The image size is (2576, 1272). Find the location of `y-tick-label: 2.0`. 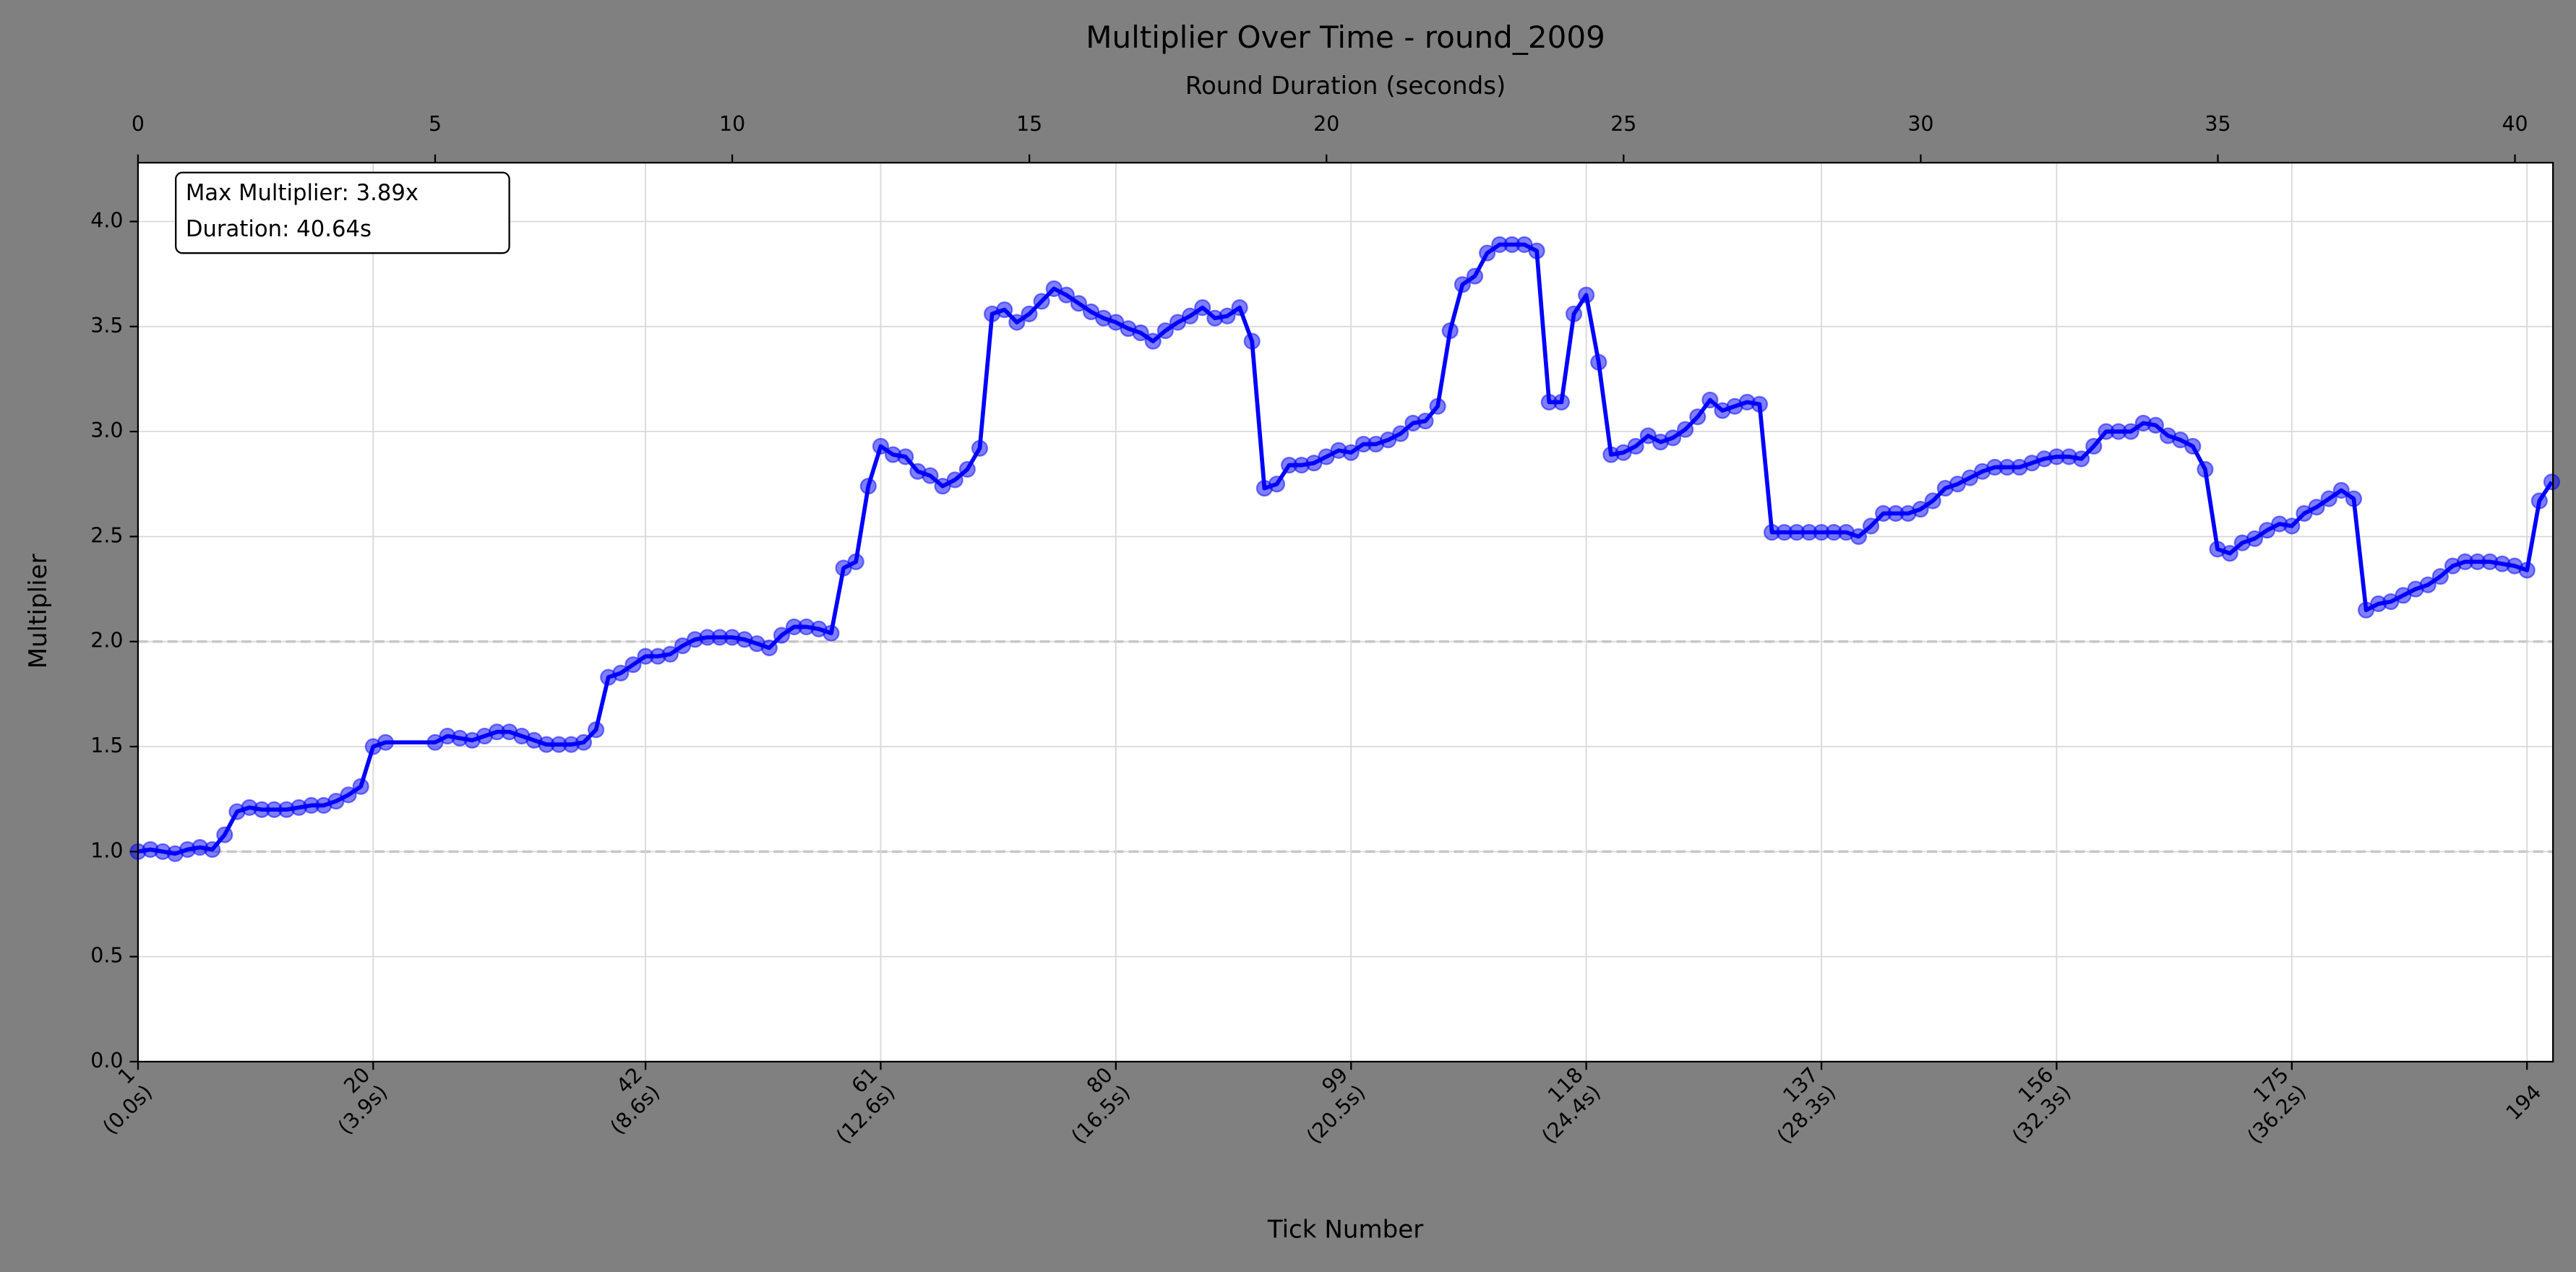

y-tick-label: 2.0 is located at coordinates (107, 641).